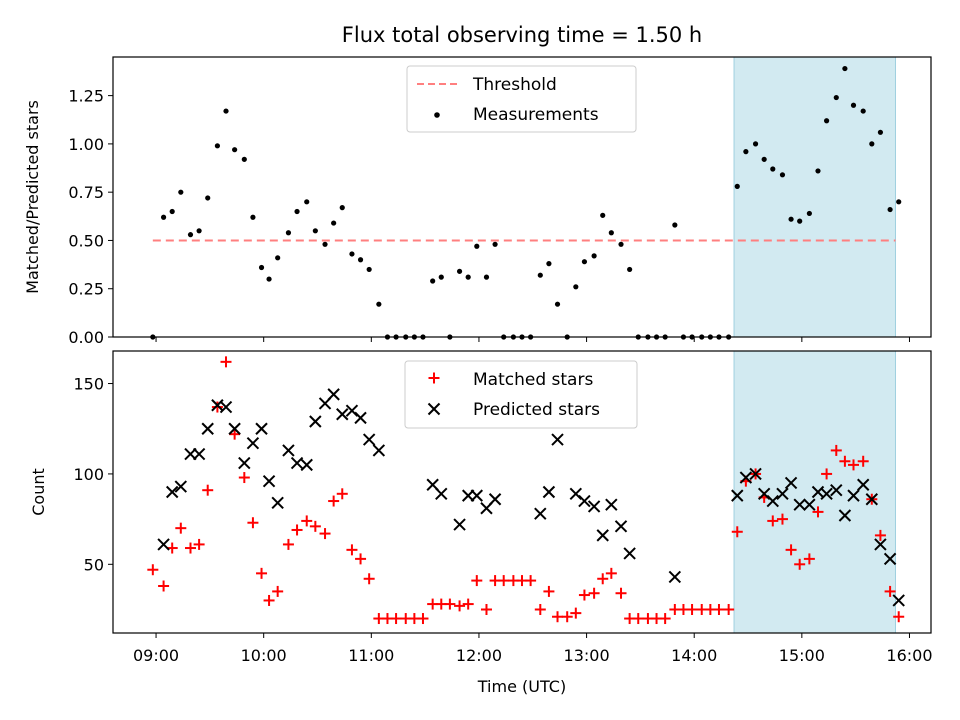  I want to click on count-legend: Matched stars Predicted stars, so click(521, 394).